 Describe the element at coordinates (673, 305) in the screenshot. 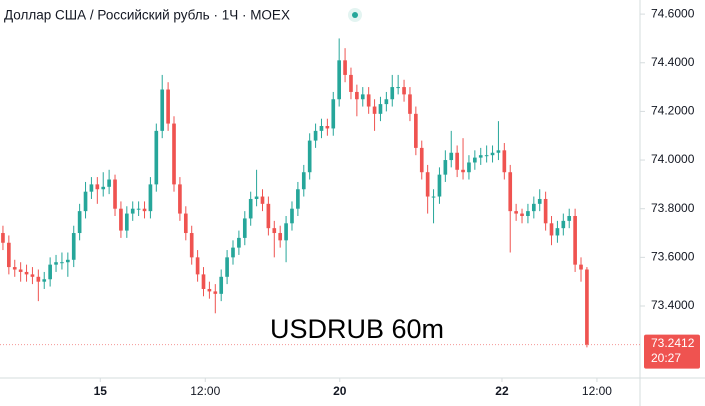

I see `y-tick-label: 73.4000` at that location.